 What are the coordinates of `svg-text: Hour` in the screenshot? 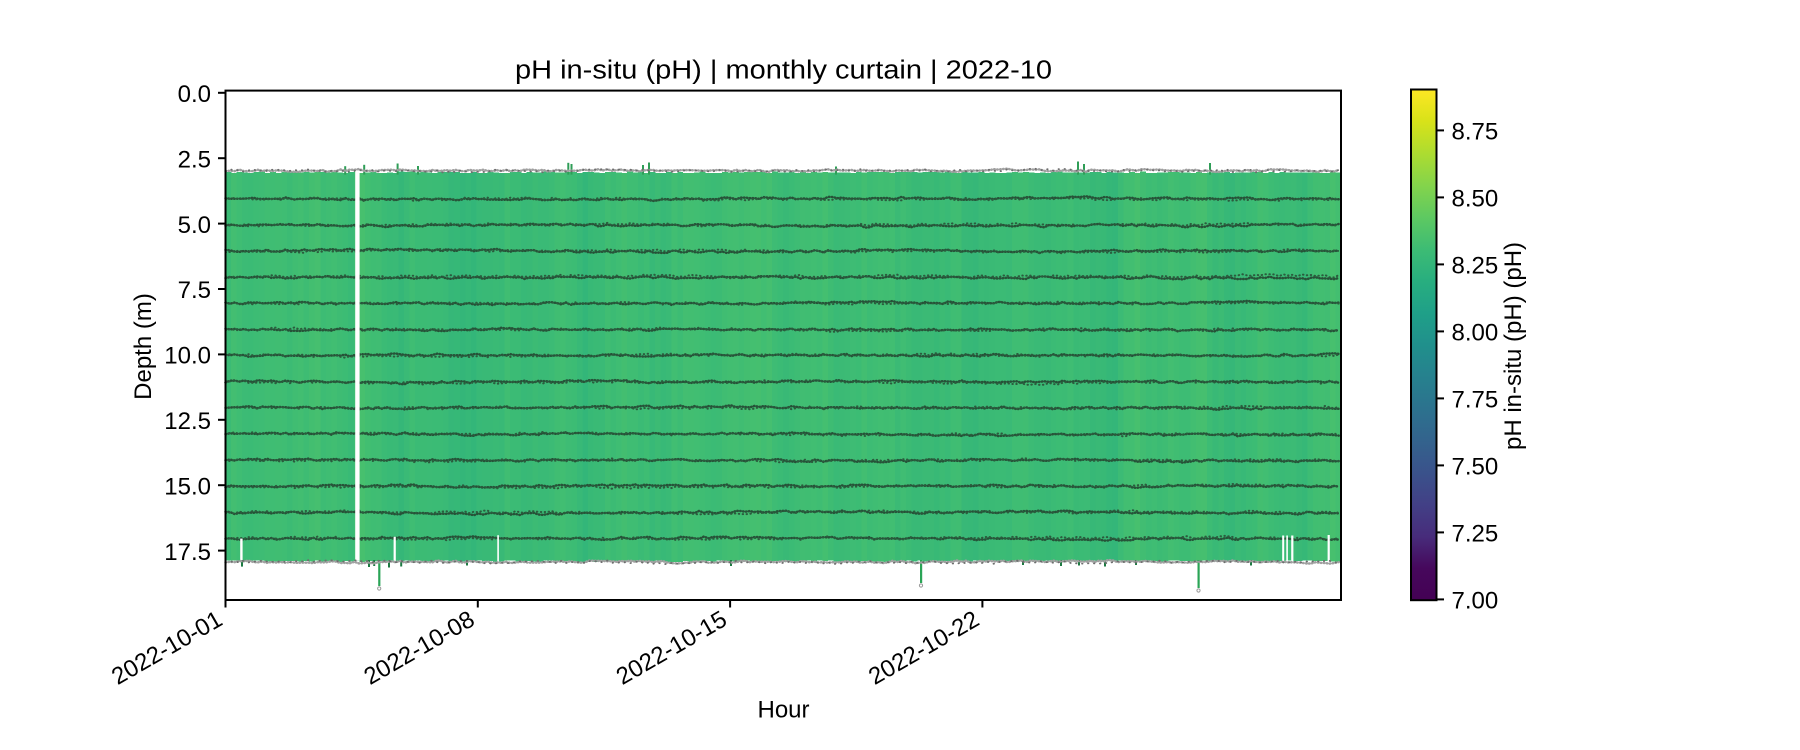 It's located at (783, 710).